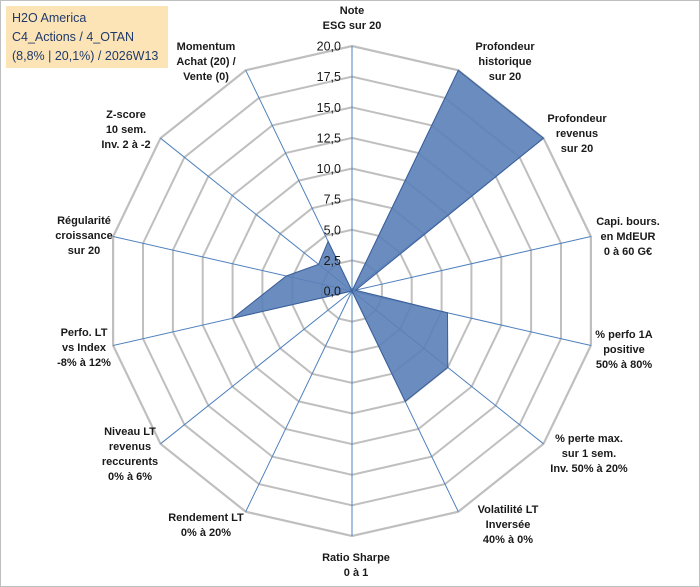  I want to click on tick-label: 10,0, so click(329, 169).